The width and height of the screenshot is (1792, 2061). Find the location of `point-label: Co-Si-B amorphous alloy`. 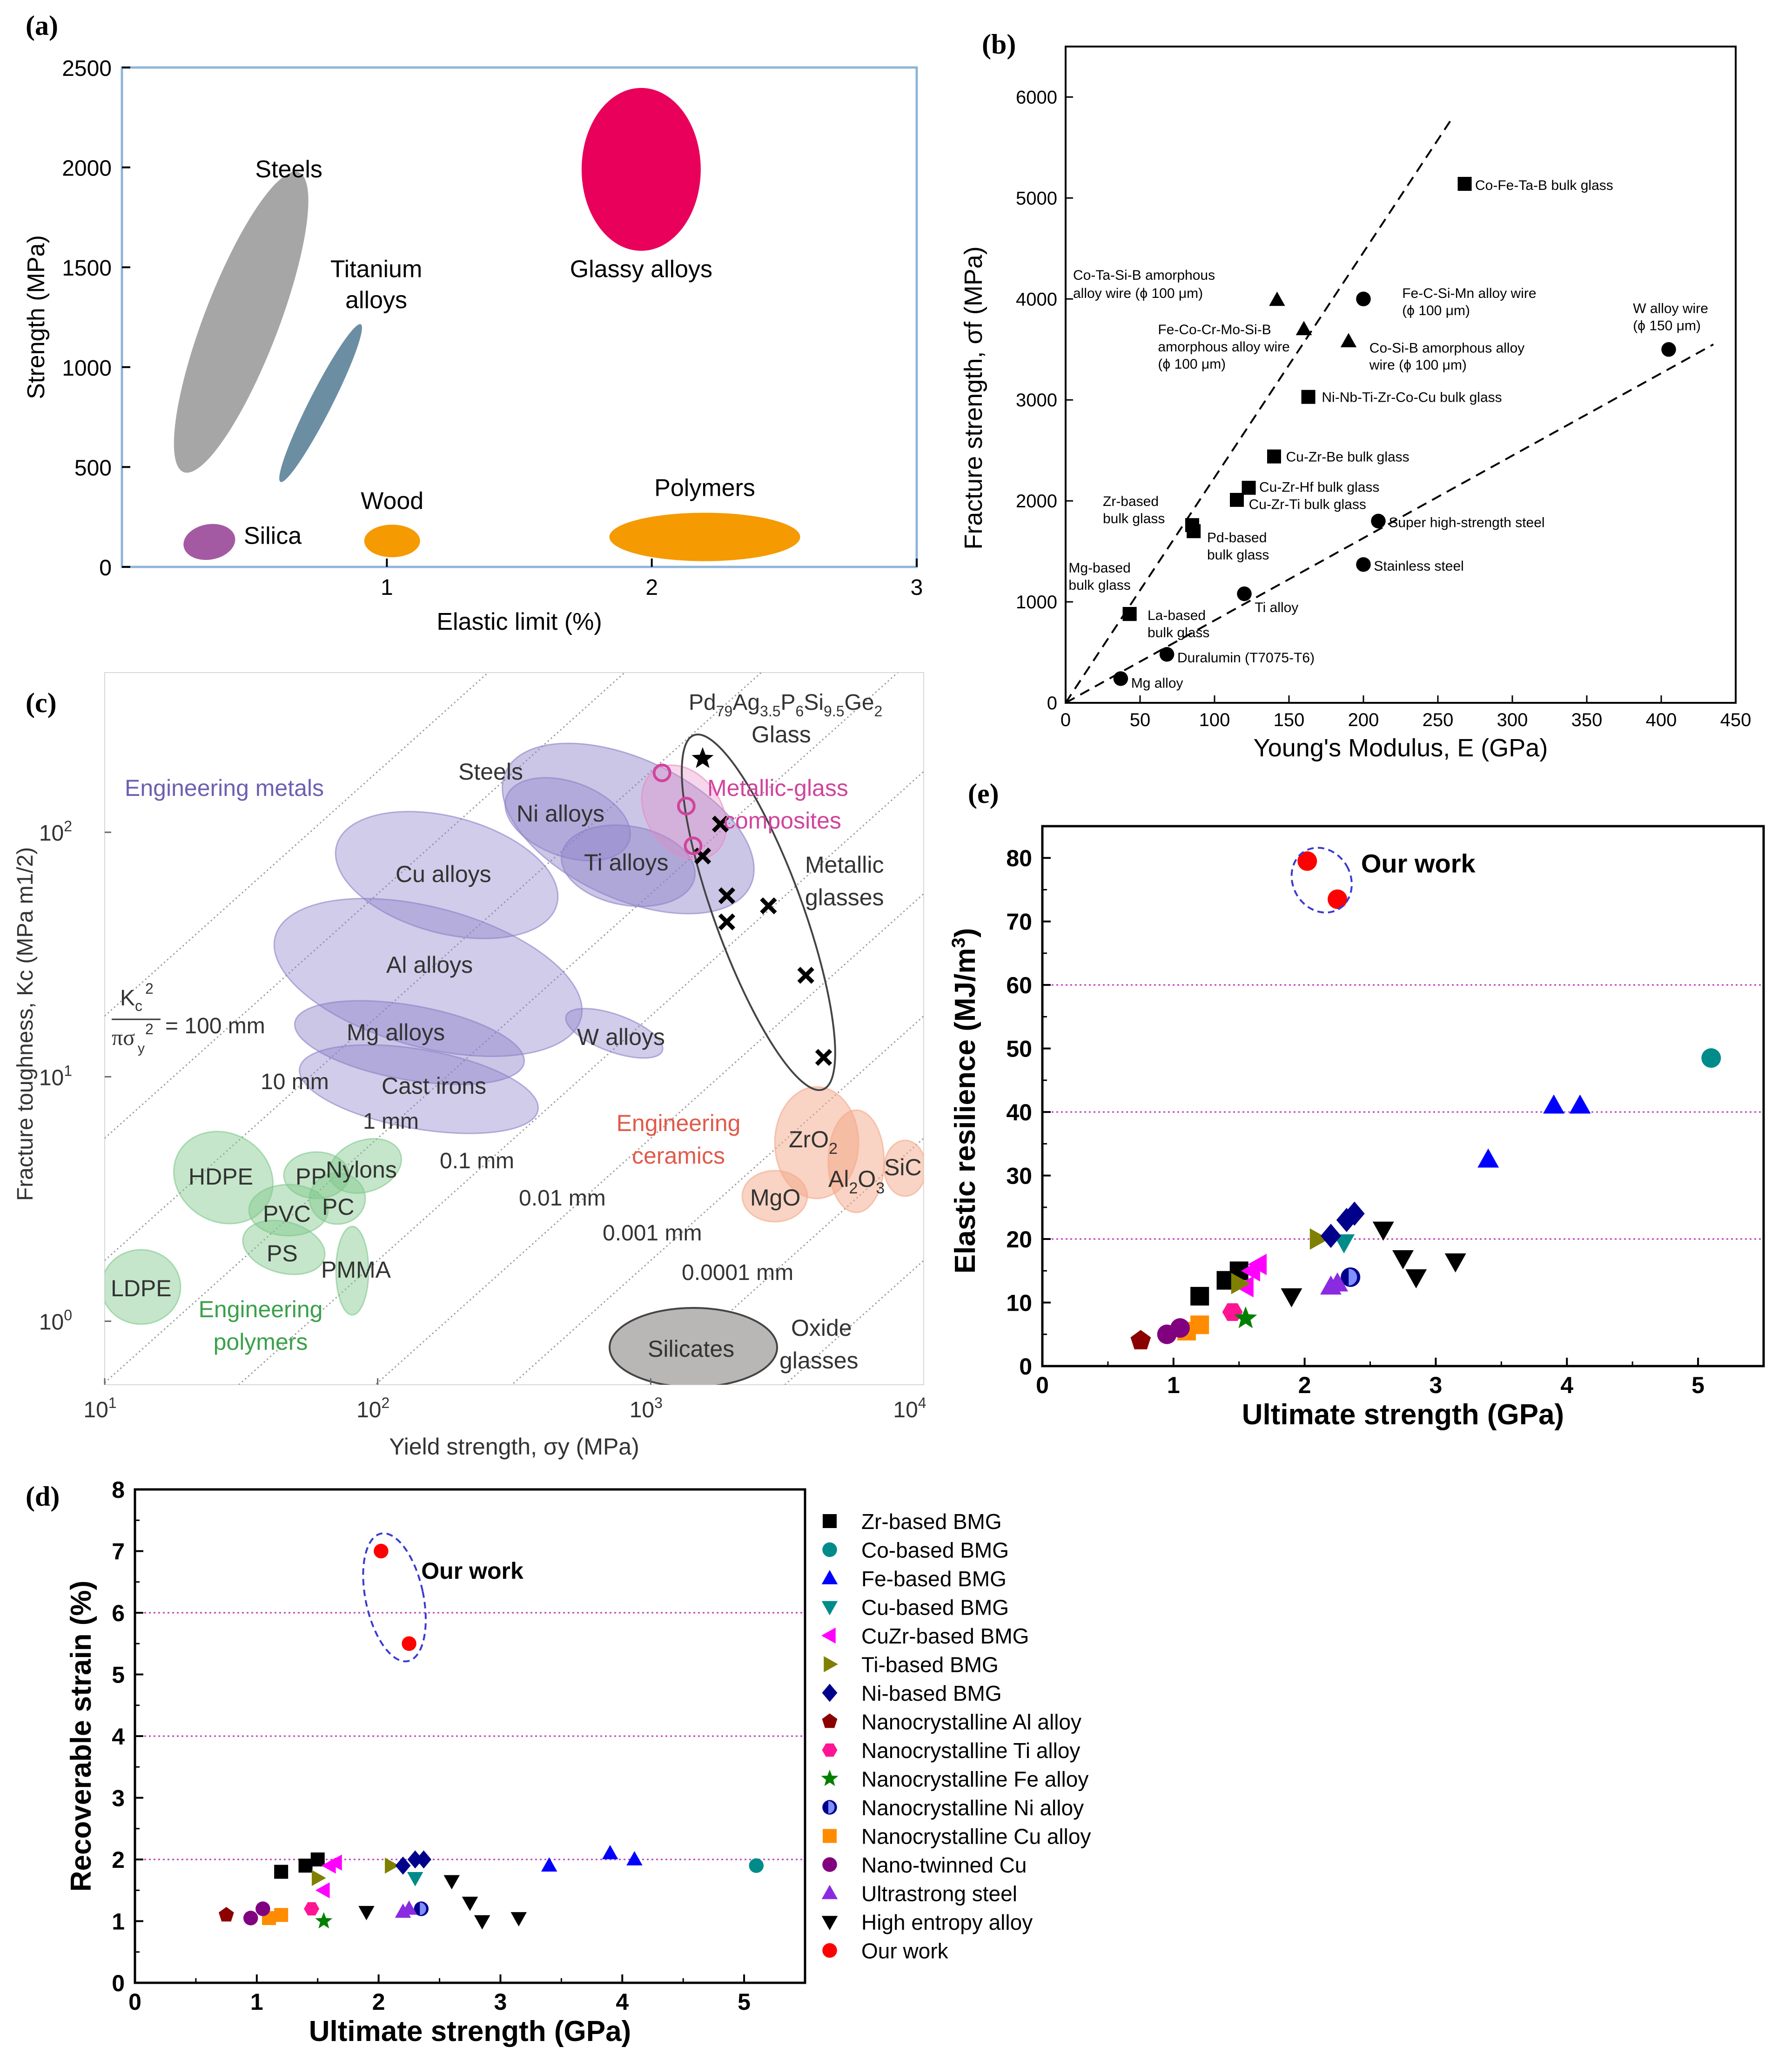

point-label: Co-Si-B amorphous alloy is located at coordinates (1446, 348).